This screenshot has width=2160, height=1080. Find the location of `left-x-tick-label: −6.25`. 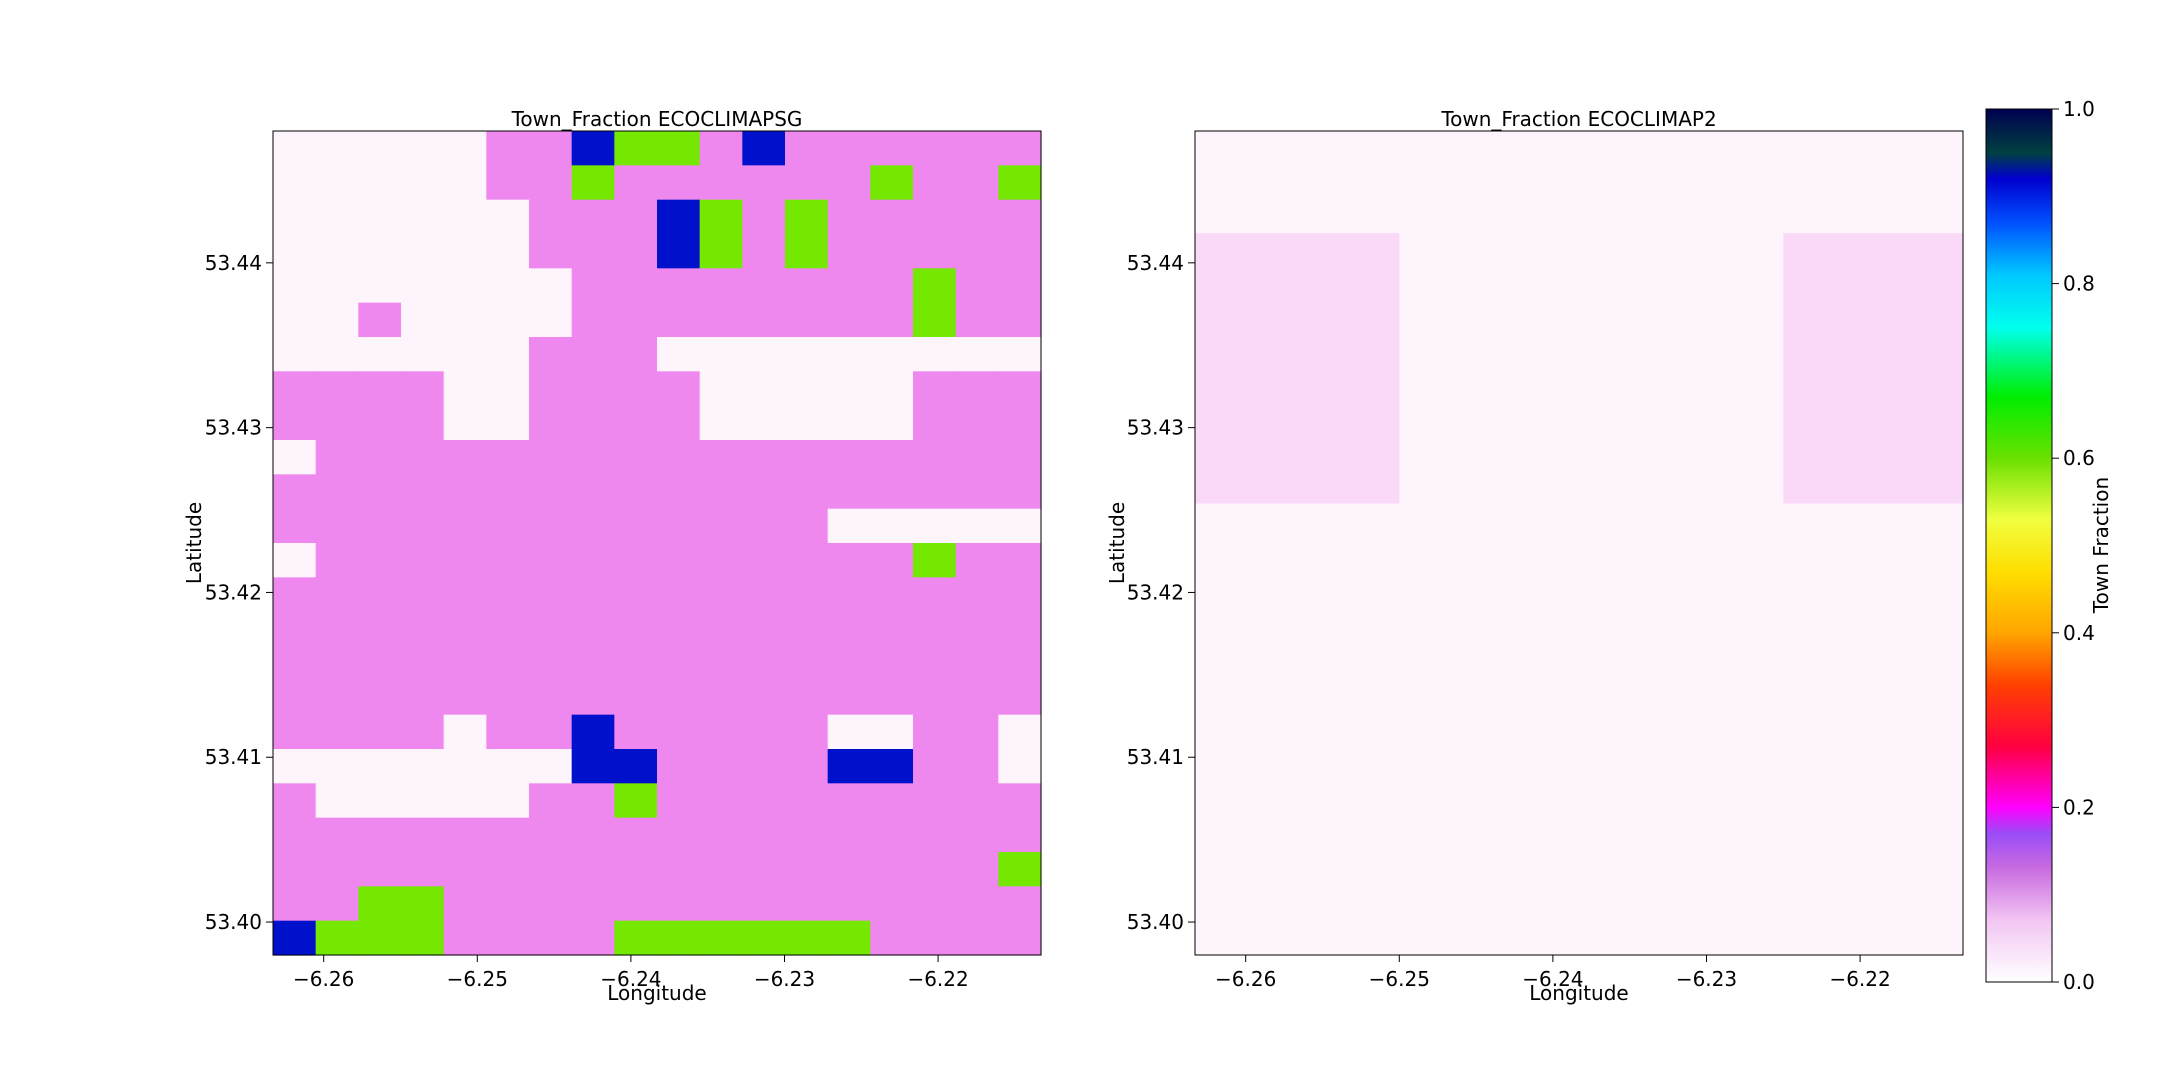

left-x-tick-label: −6.25 is located at coordinates (477, 979).